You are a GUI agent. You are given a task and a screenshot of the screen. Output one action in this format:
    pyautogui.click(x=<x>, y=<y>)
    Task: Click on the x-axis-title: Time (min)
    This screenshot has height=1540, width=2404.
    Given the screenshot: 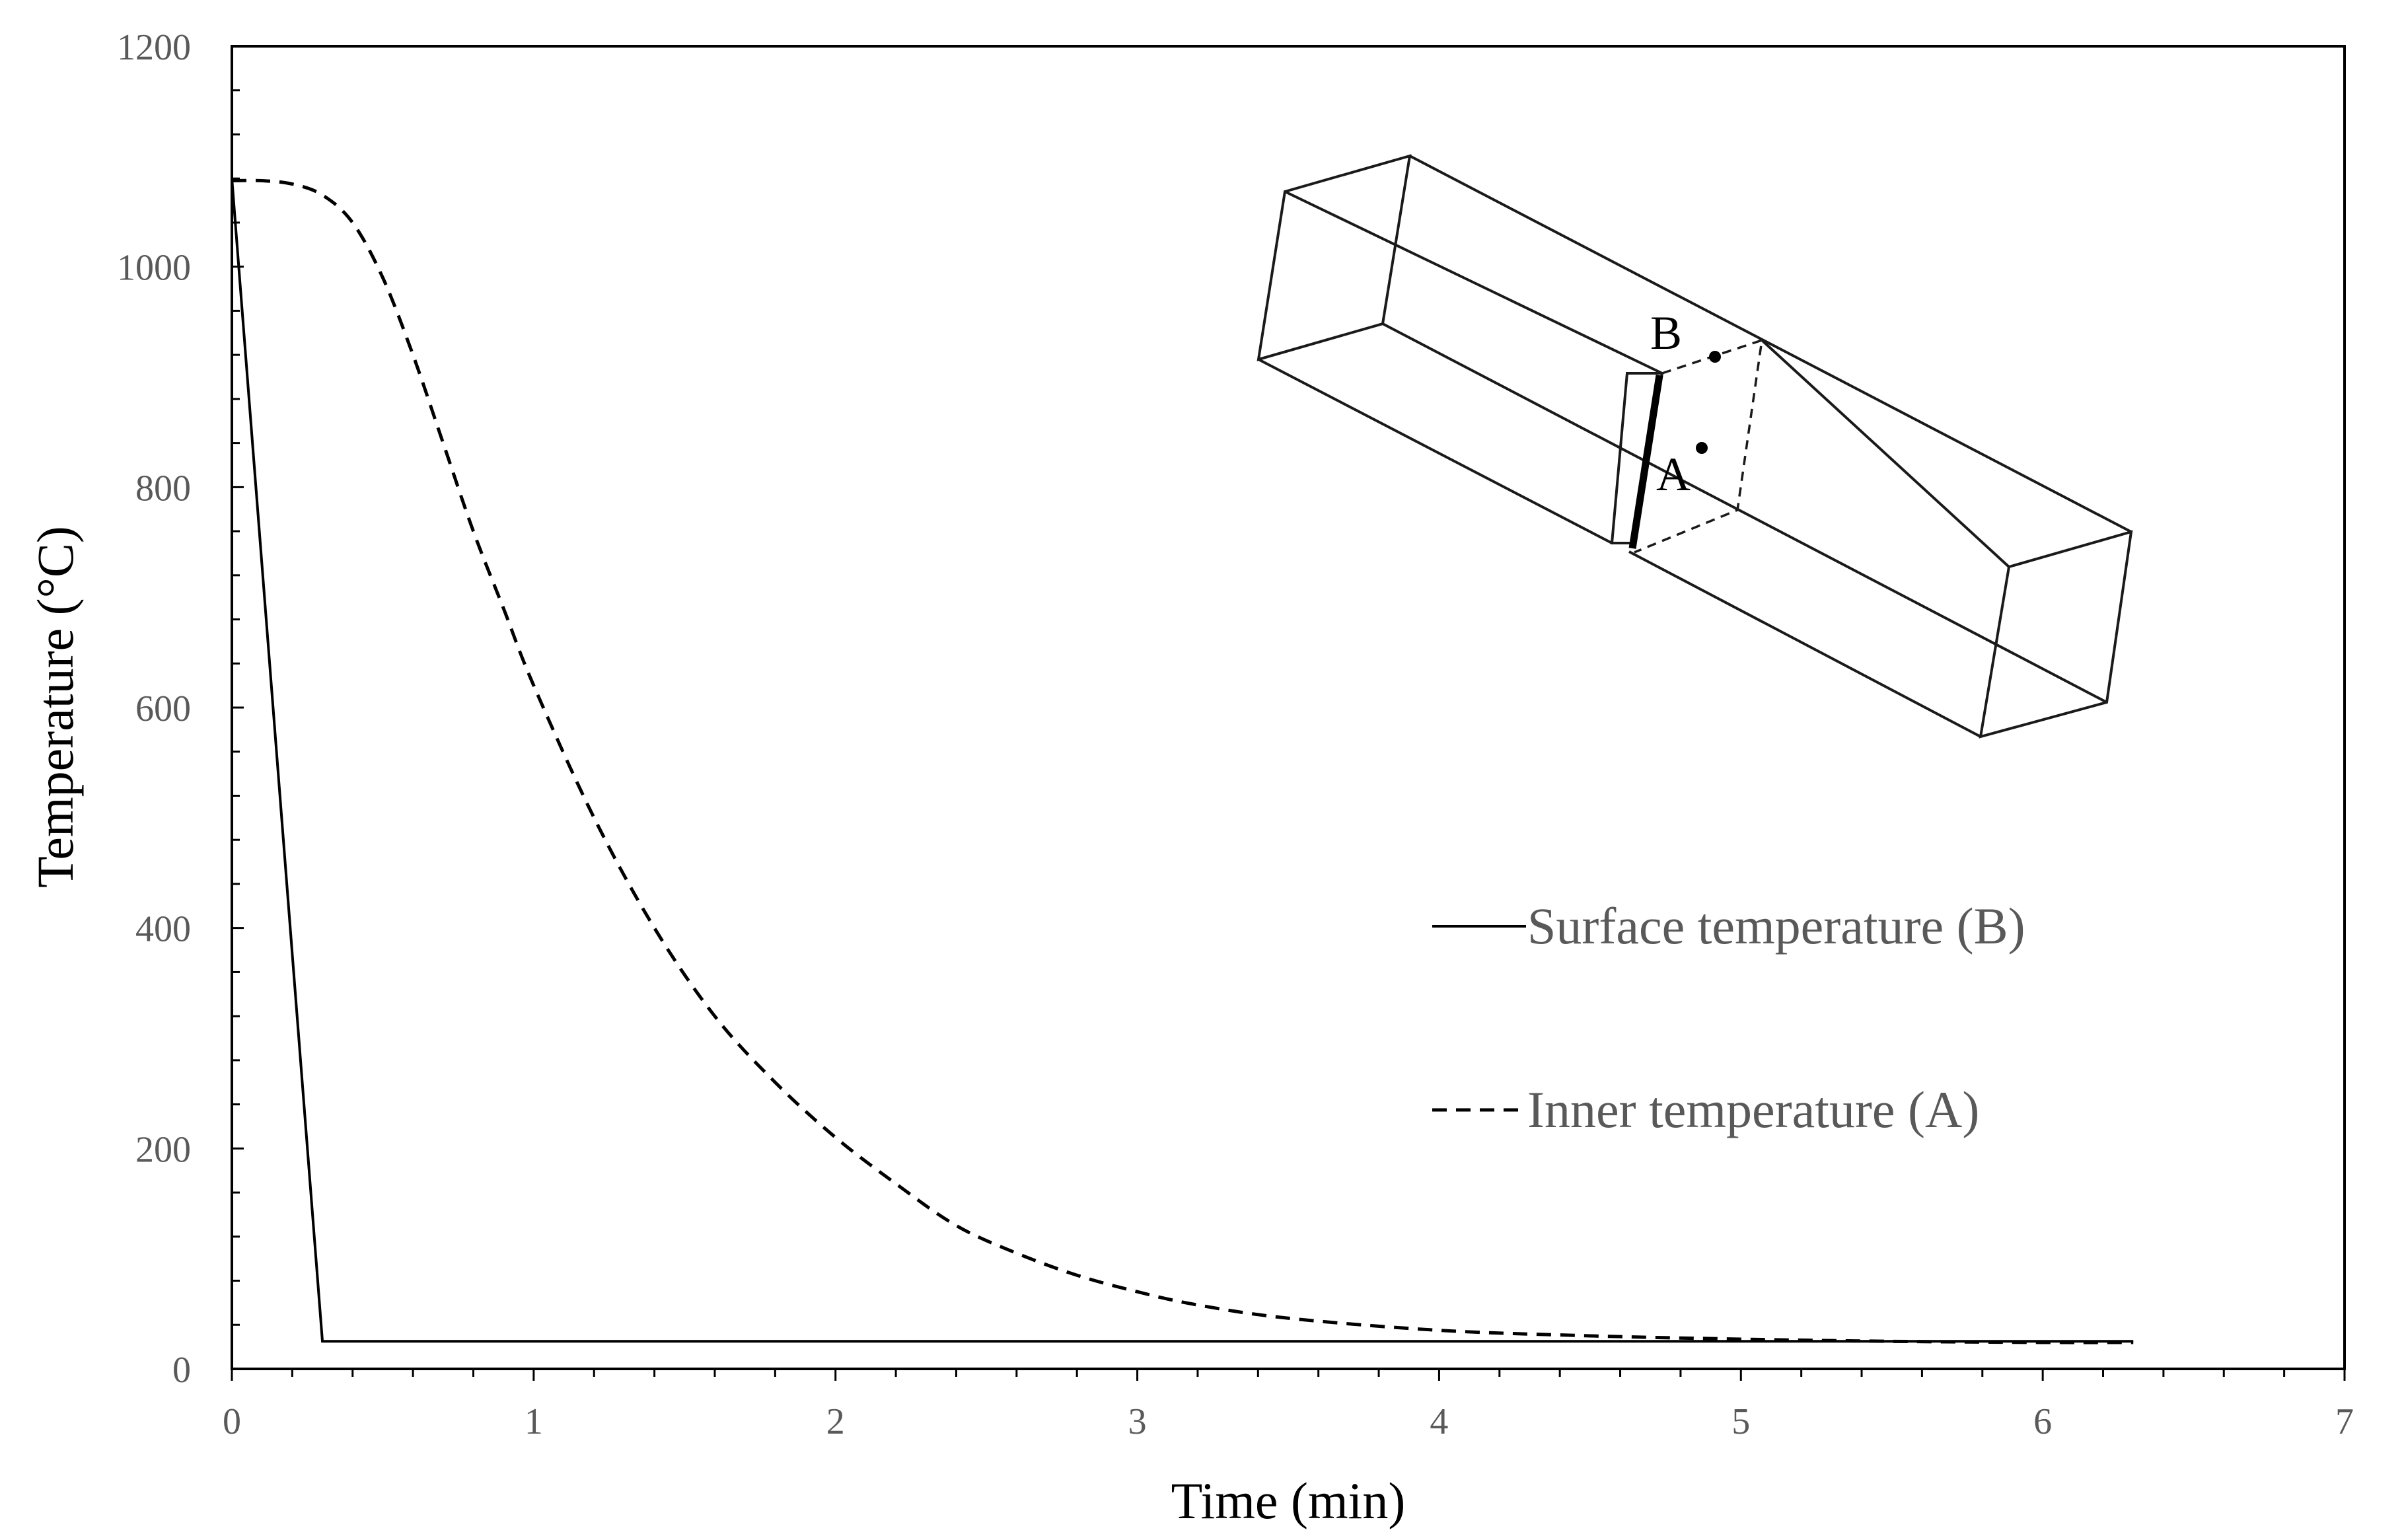 What is the action you would take?
    pyautogui.click(x=1288, y=1500)
    